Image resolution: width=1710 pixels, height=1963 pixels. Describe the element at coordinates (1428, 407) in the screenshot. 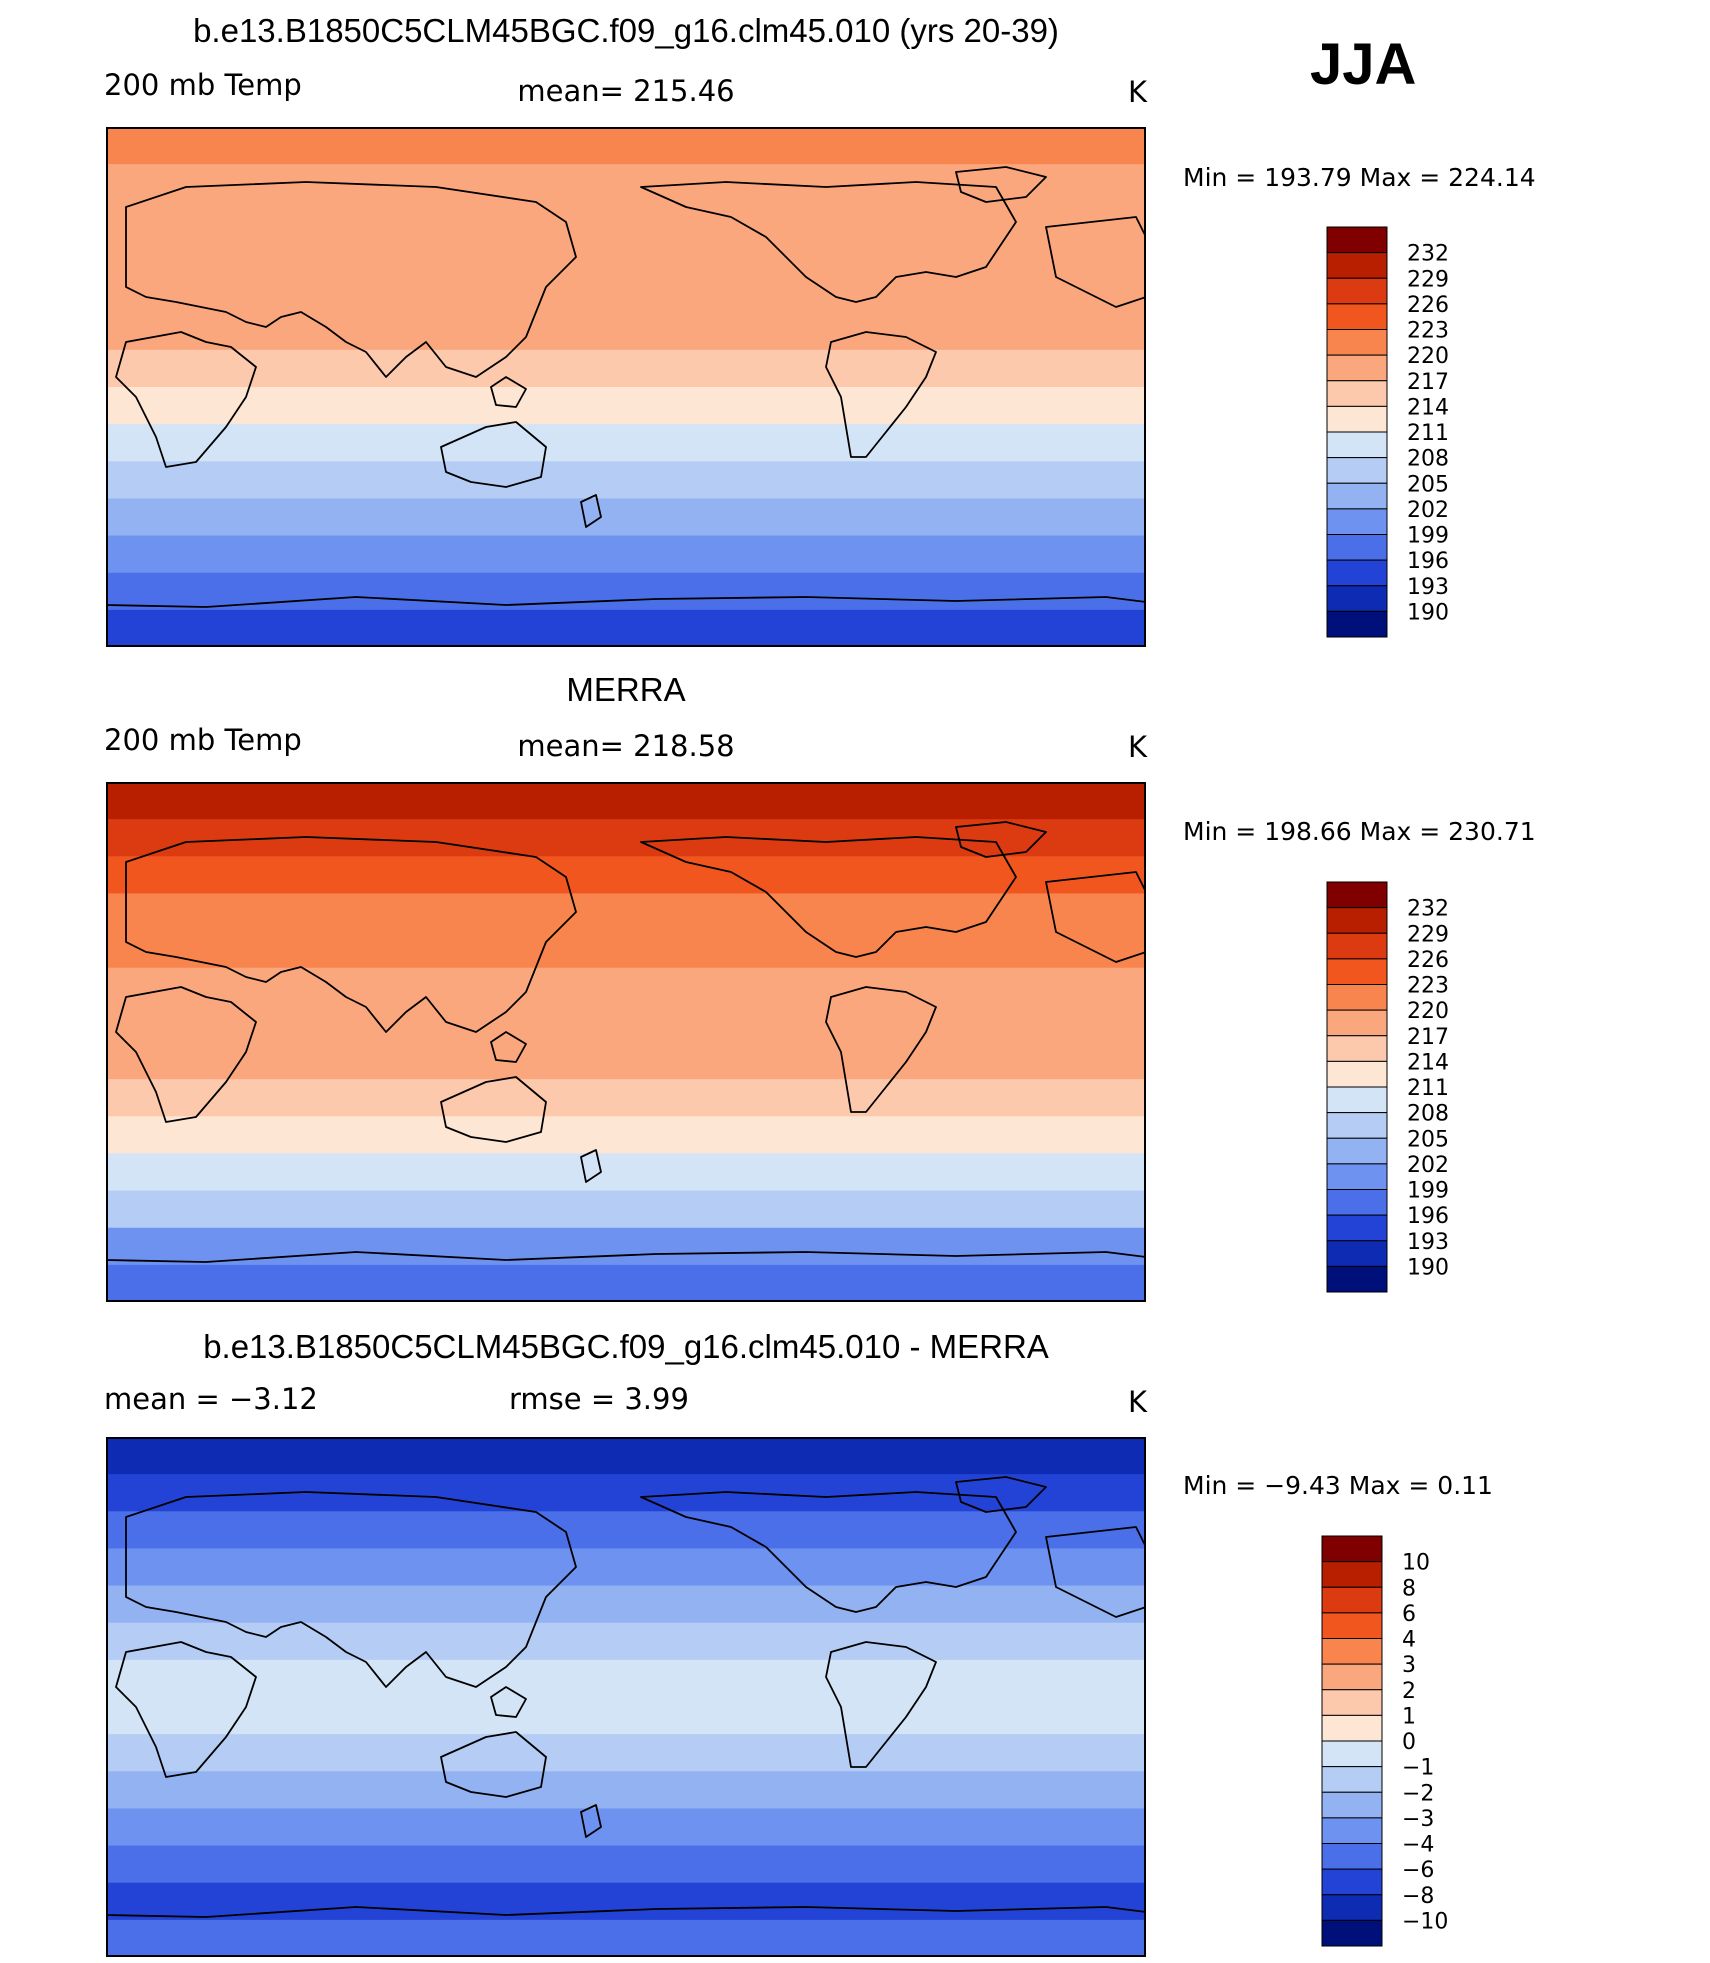

I see `colorbar-tick-label: 214` at that location.